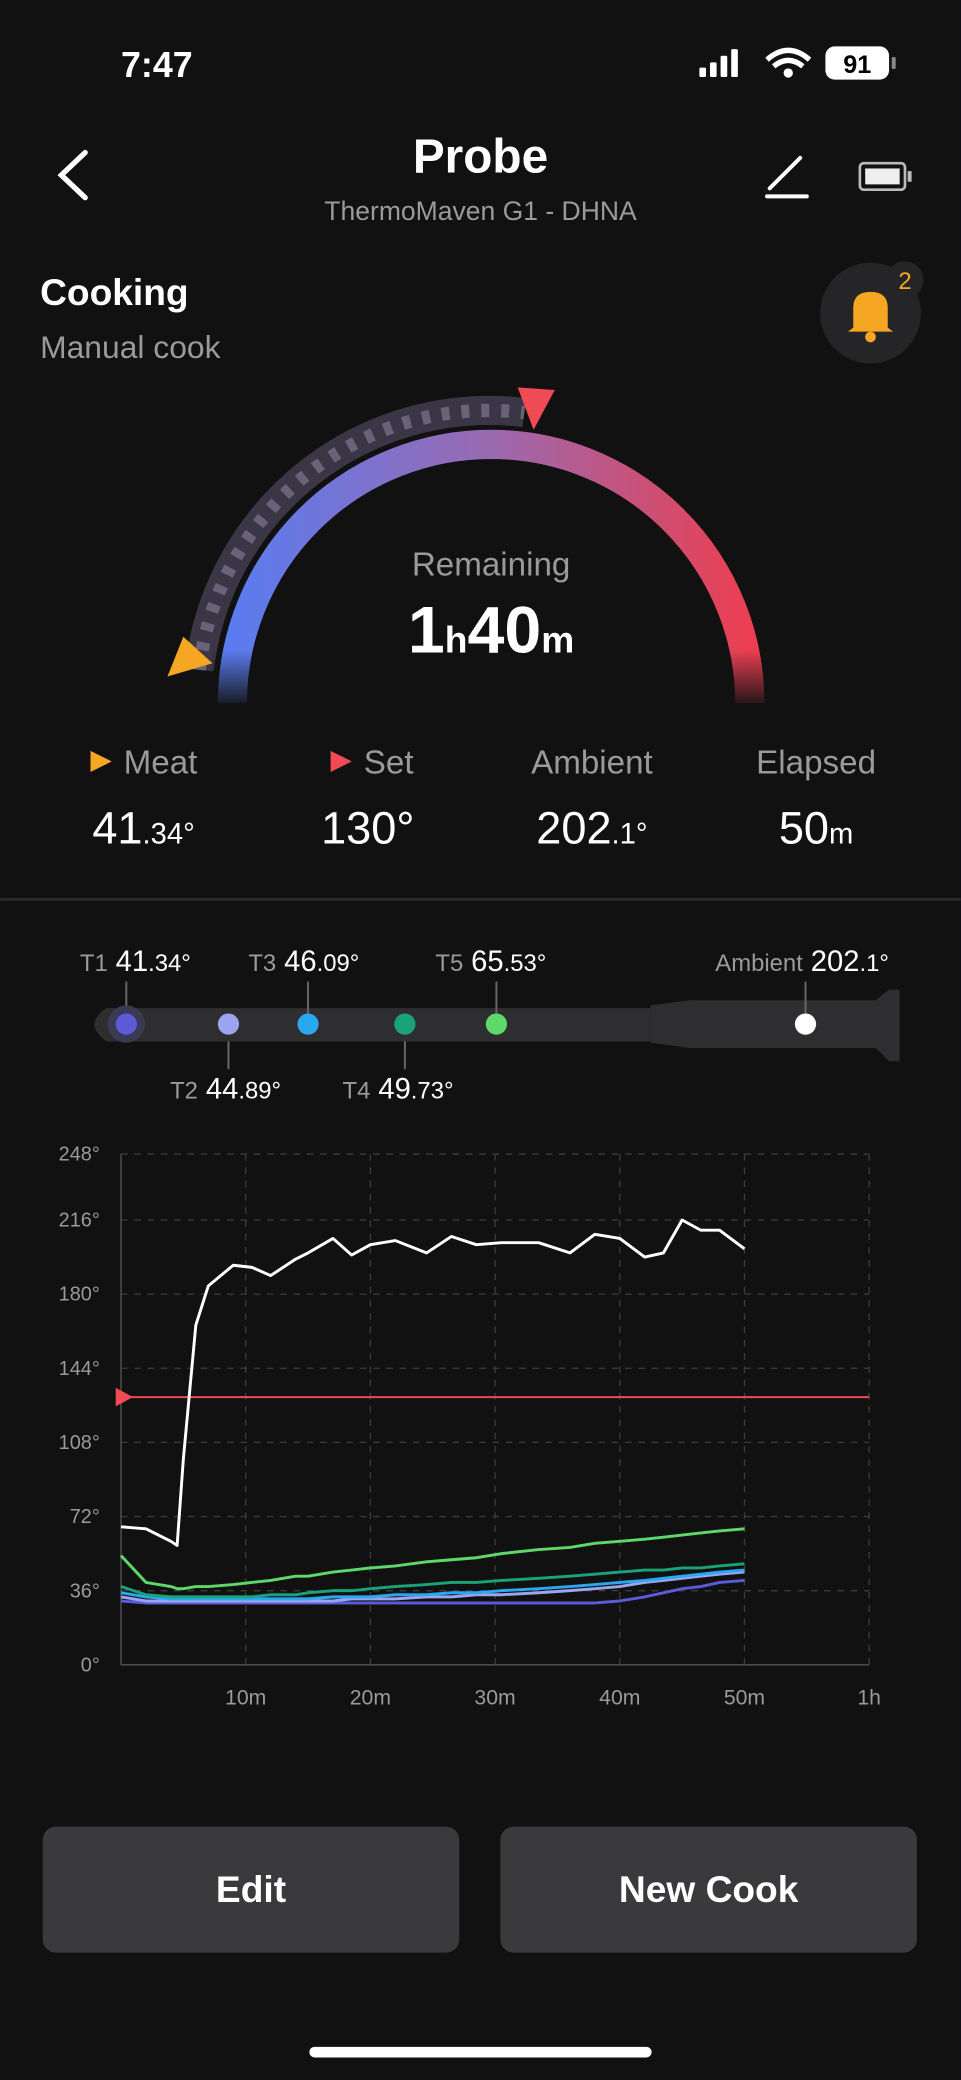 The height and width of the screenshot is (2080, 961). Describe the element at coordinates (90, 1665) in the screenshot. I see `y-tick-label: 0°` at that location.